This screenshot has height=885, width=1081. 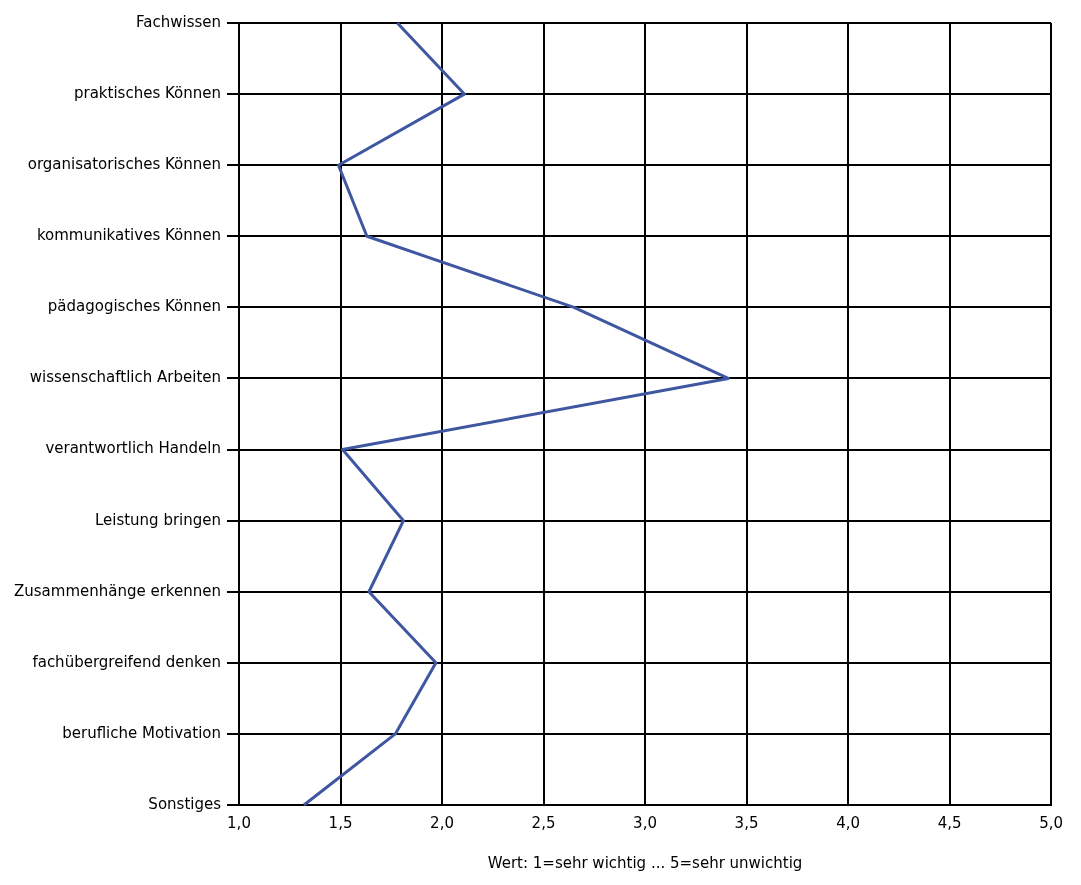 What do you see at coordinates (645, 822) in the screenshot?
I see `x-tick-label: 3,0` at bounding box center [645, 822].